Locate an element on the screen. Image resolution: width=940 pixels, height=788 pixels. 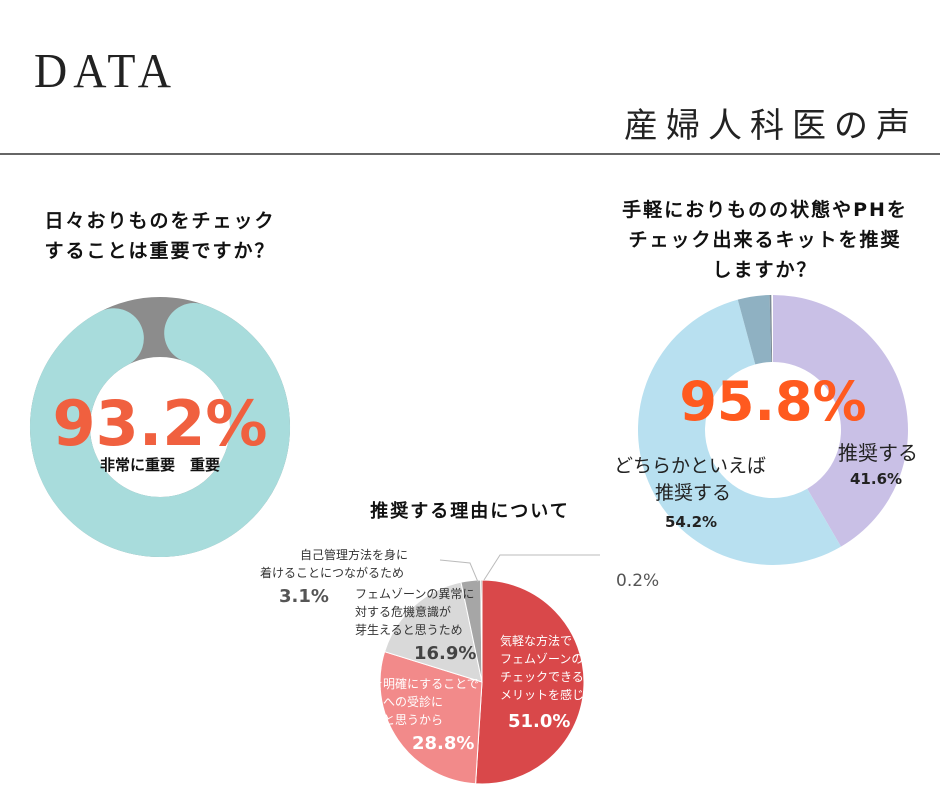
reason1-label: 気軽な方法で フェムゾーンの状態を チェックできることに メリットを感じるため is located at coordinates (560, 667).